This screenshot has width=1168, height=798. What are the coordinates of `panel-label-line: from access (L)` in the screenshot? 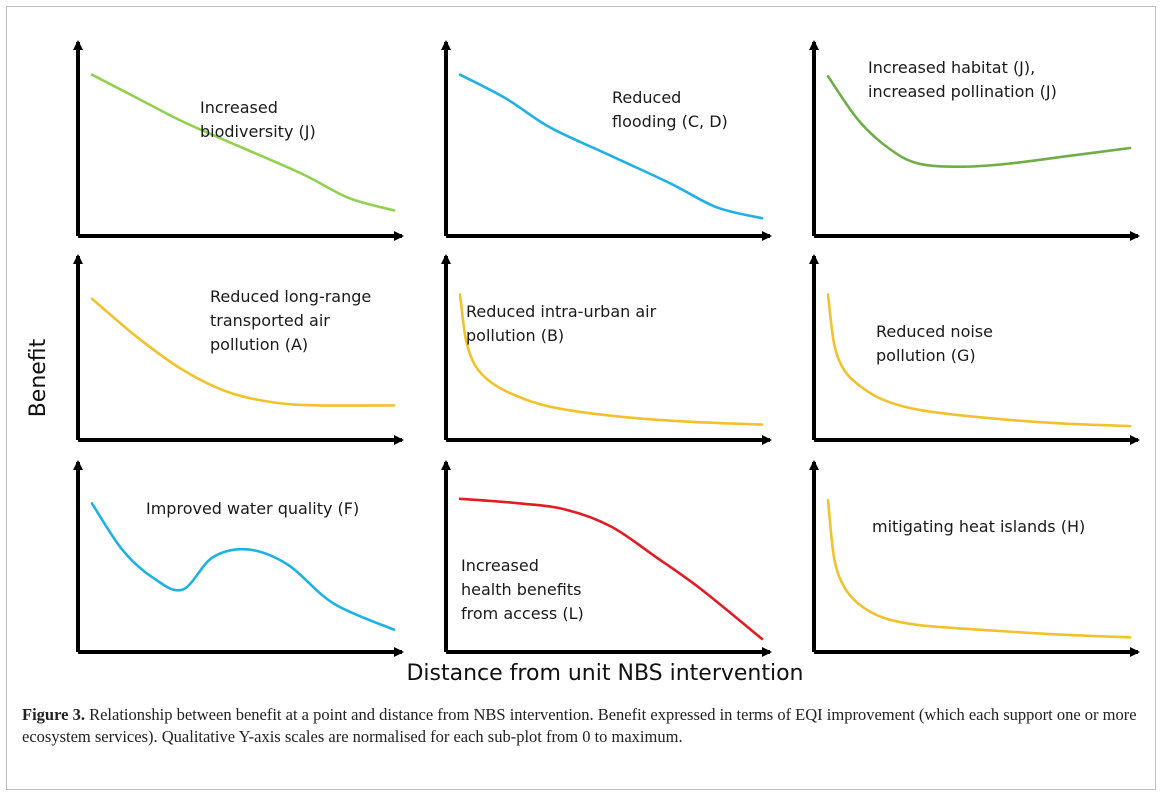 It's located at (522, 613).